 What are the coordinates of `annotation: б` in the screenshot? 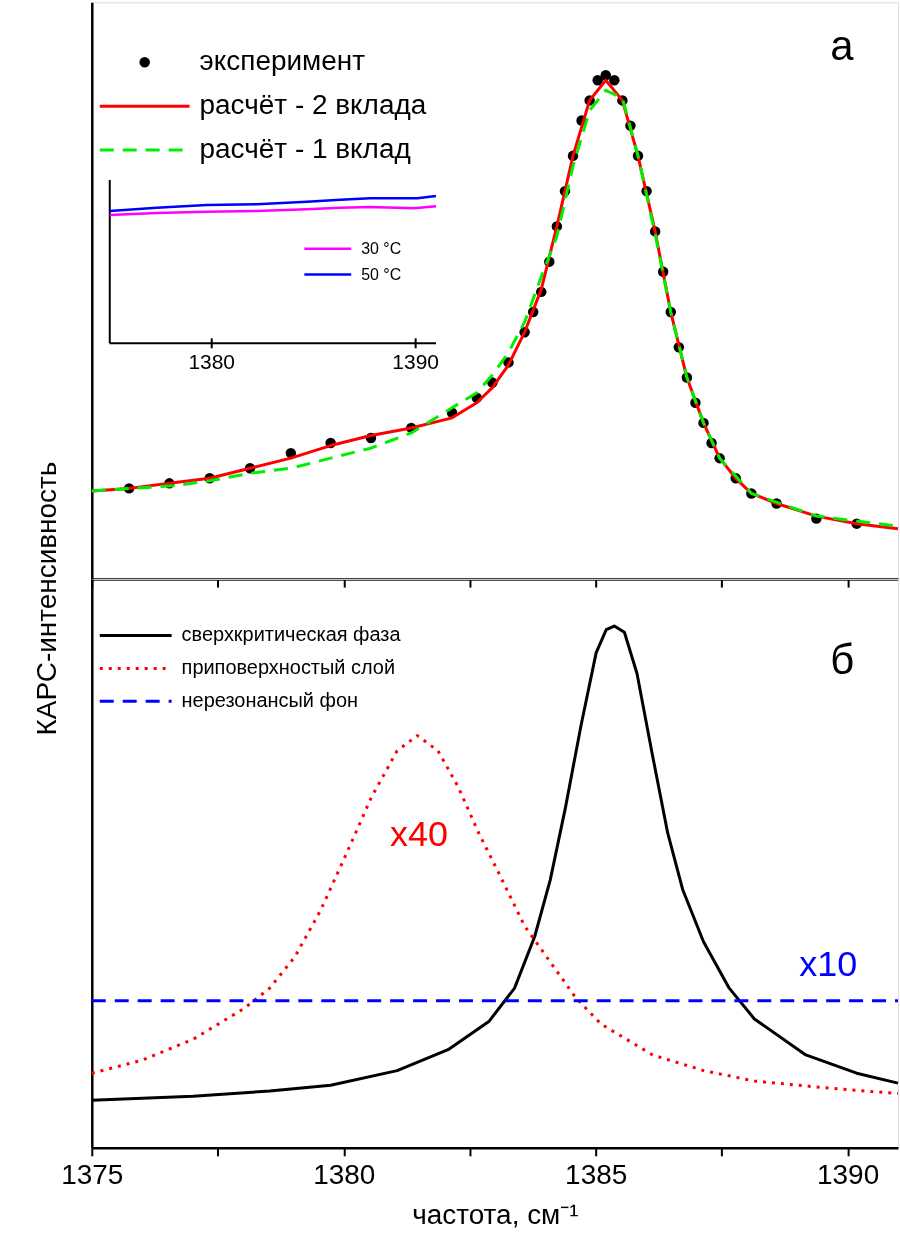 It's located at (842, 659).